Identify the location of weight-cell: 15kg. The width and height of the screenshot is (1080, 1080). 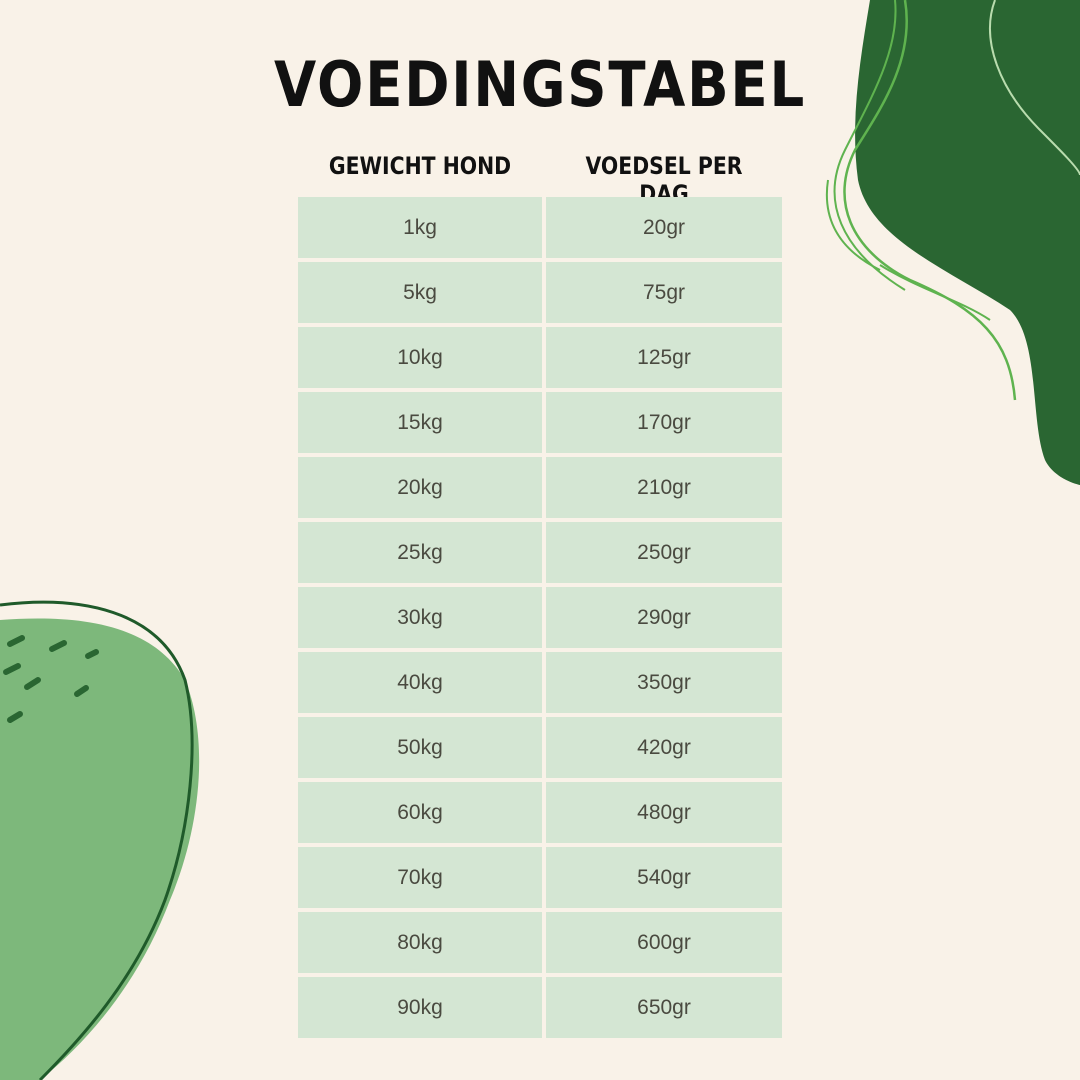
(420, 422).